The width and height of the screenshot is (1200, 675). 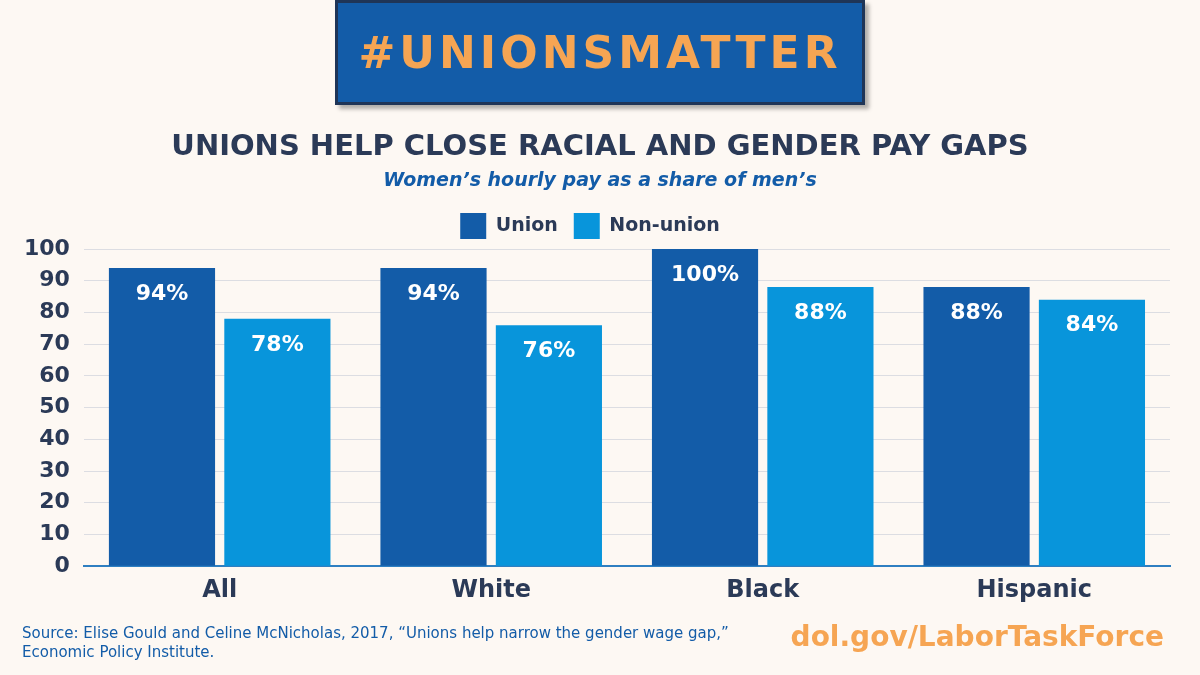 What do you see at coordinates (54, 501) in the screenshot?
I see `y-tick-label: 20` at bounding box center [54, 501].